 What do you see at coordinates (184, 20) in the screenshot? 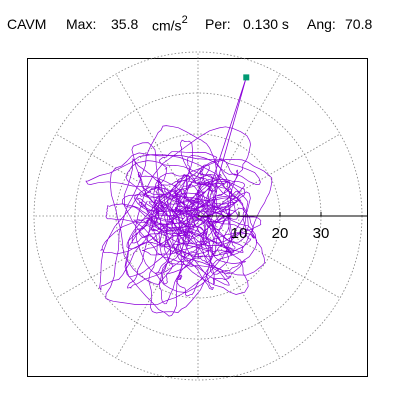
I see `max-unit-exponent: 2` at bounding box center [184, 20].